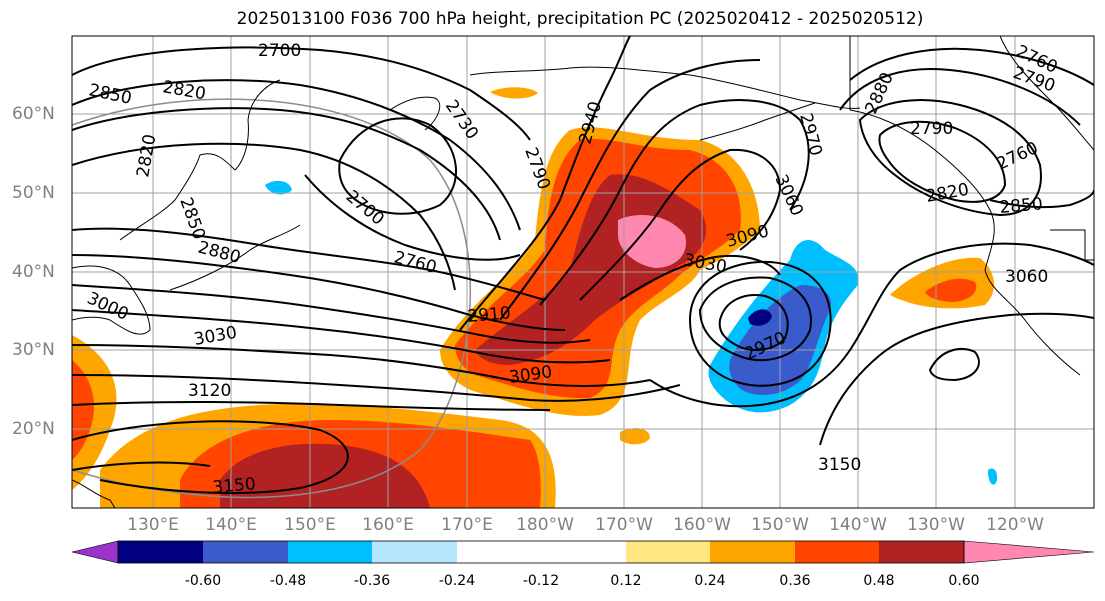 The height and width of the screenshot is (601, 1105). I want to click on lon-label: 150°E, so click(310, 525).